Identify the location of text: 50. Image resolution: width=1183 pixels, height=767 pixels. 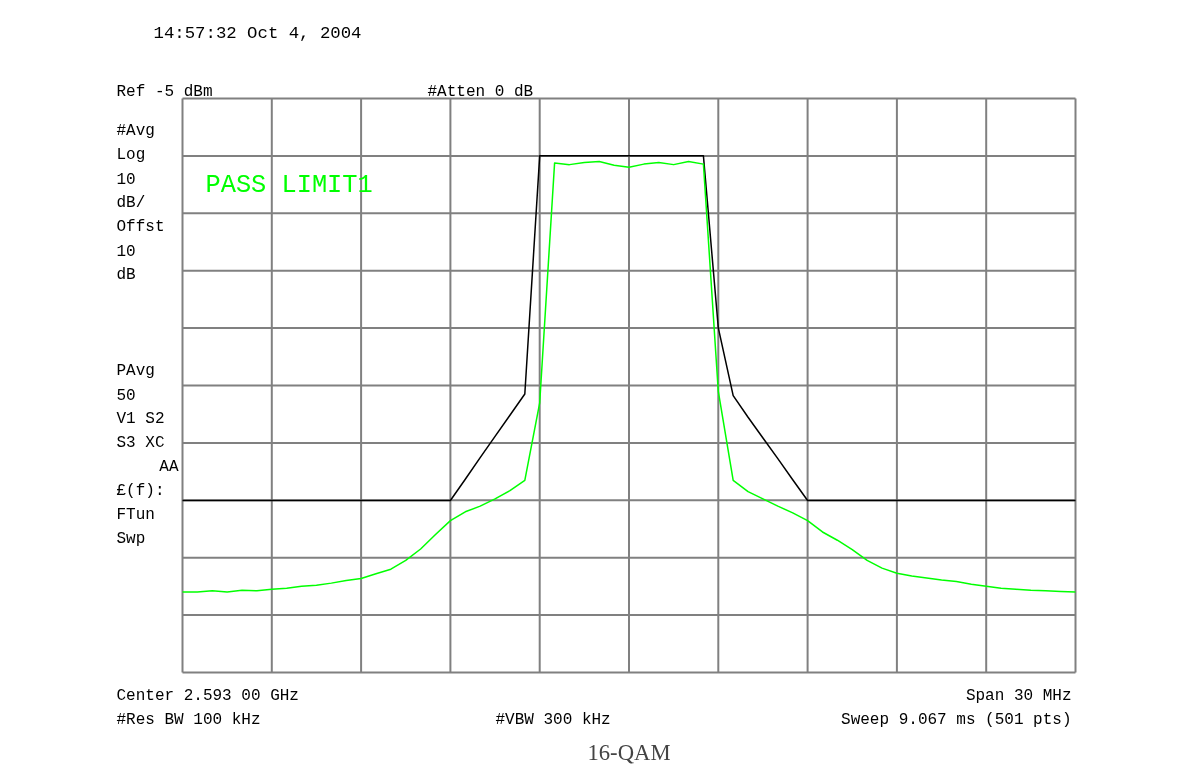
(126, 396).